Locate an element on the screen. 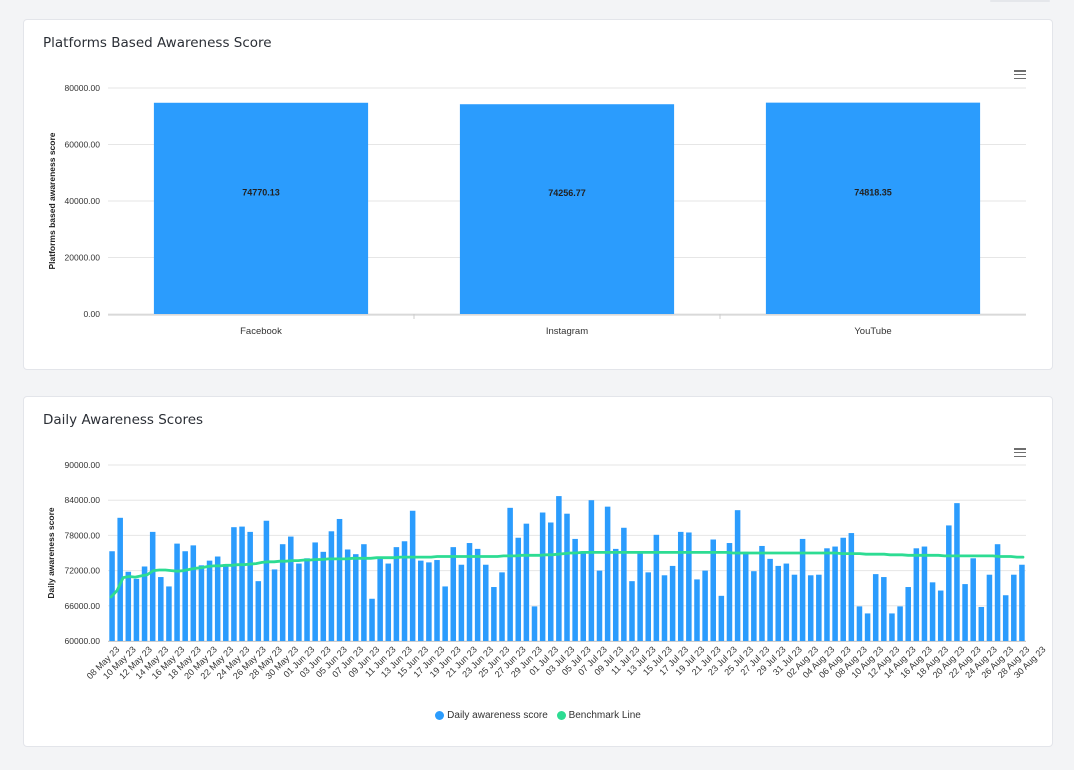 The image size is (1074, 770). y-tick-label: 80000.00 is located at coordinates (83, 88).